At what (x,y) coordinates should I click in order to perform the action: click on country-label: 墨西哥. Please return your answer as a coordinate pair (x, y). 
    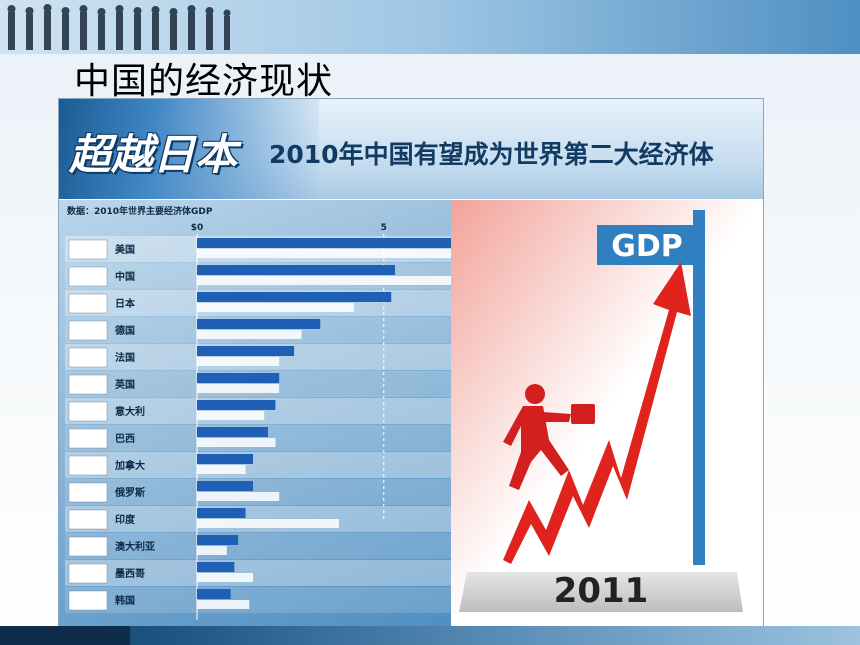
    Looking at the image, I should click on (130, 574).